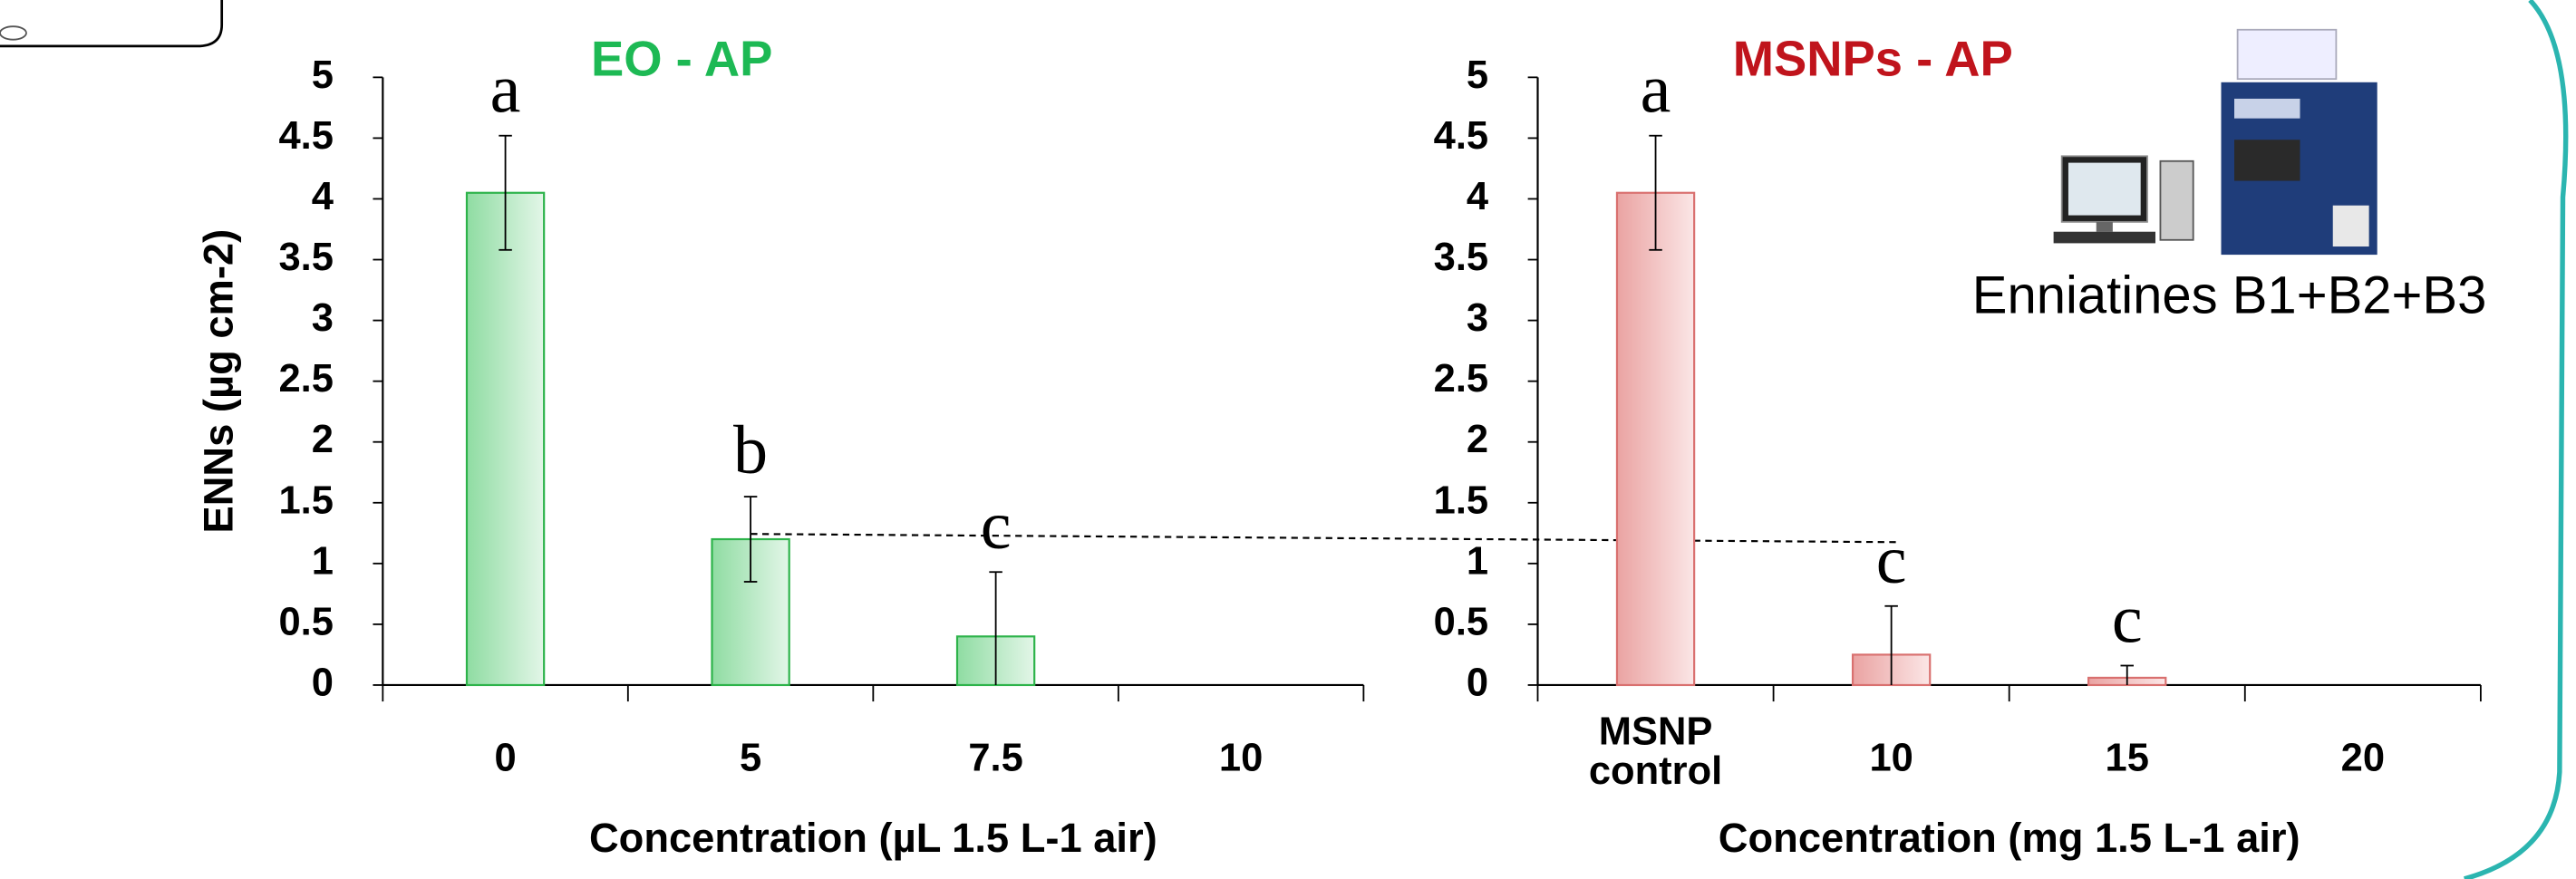 The height and width of the screenshot is (879, 2576). Describe the element at coordinates (2229, 295) in the screenshot. I see `annotation: Enniatines B1+B2+B3` at that location.